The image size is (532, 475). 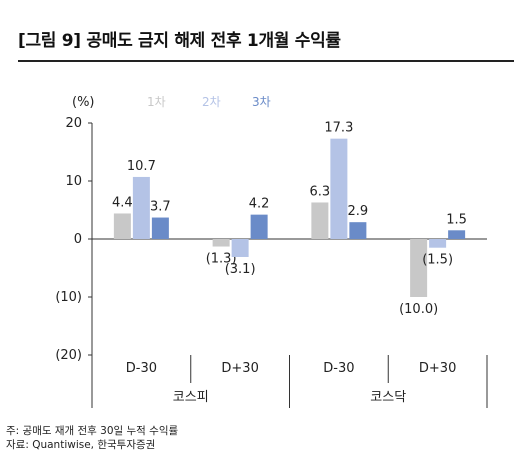 I want to click on note-line: 주: 공매도 재개 전후 30일 누적 수익률, so click(x=92, y=431).